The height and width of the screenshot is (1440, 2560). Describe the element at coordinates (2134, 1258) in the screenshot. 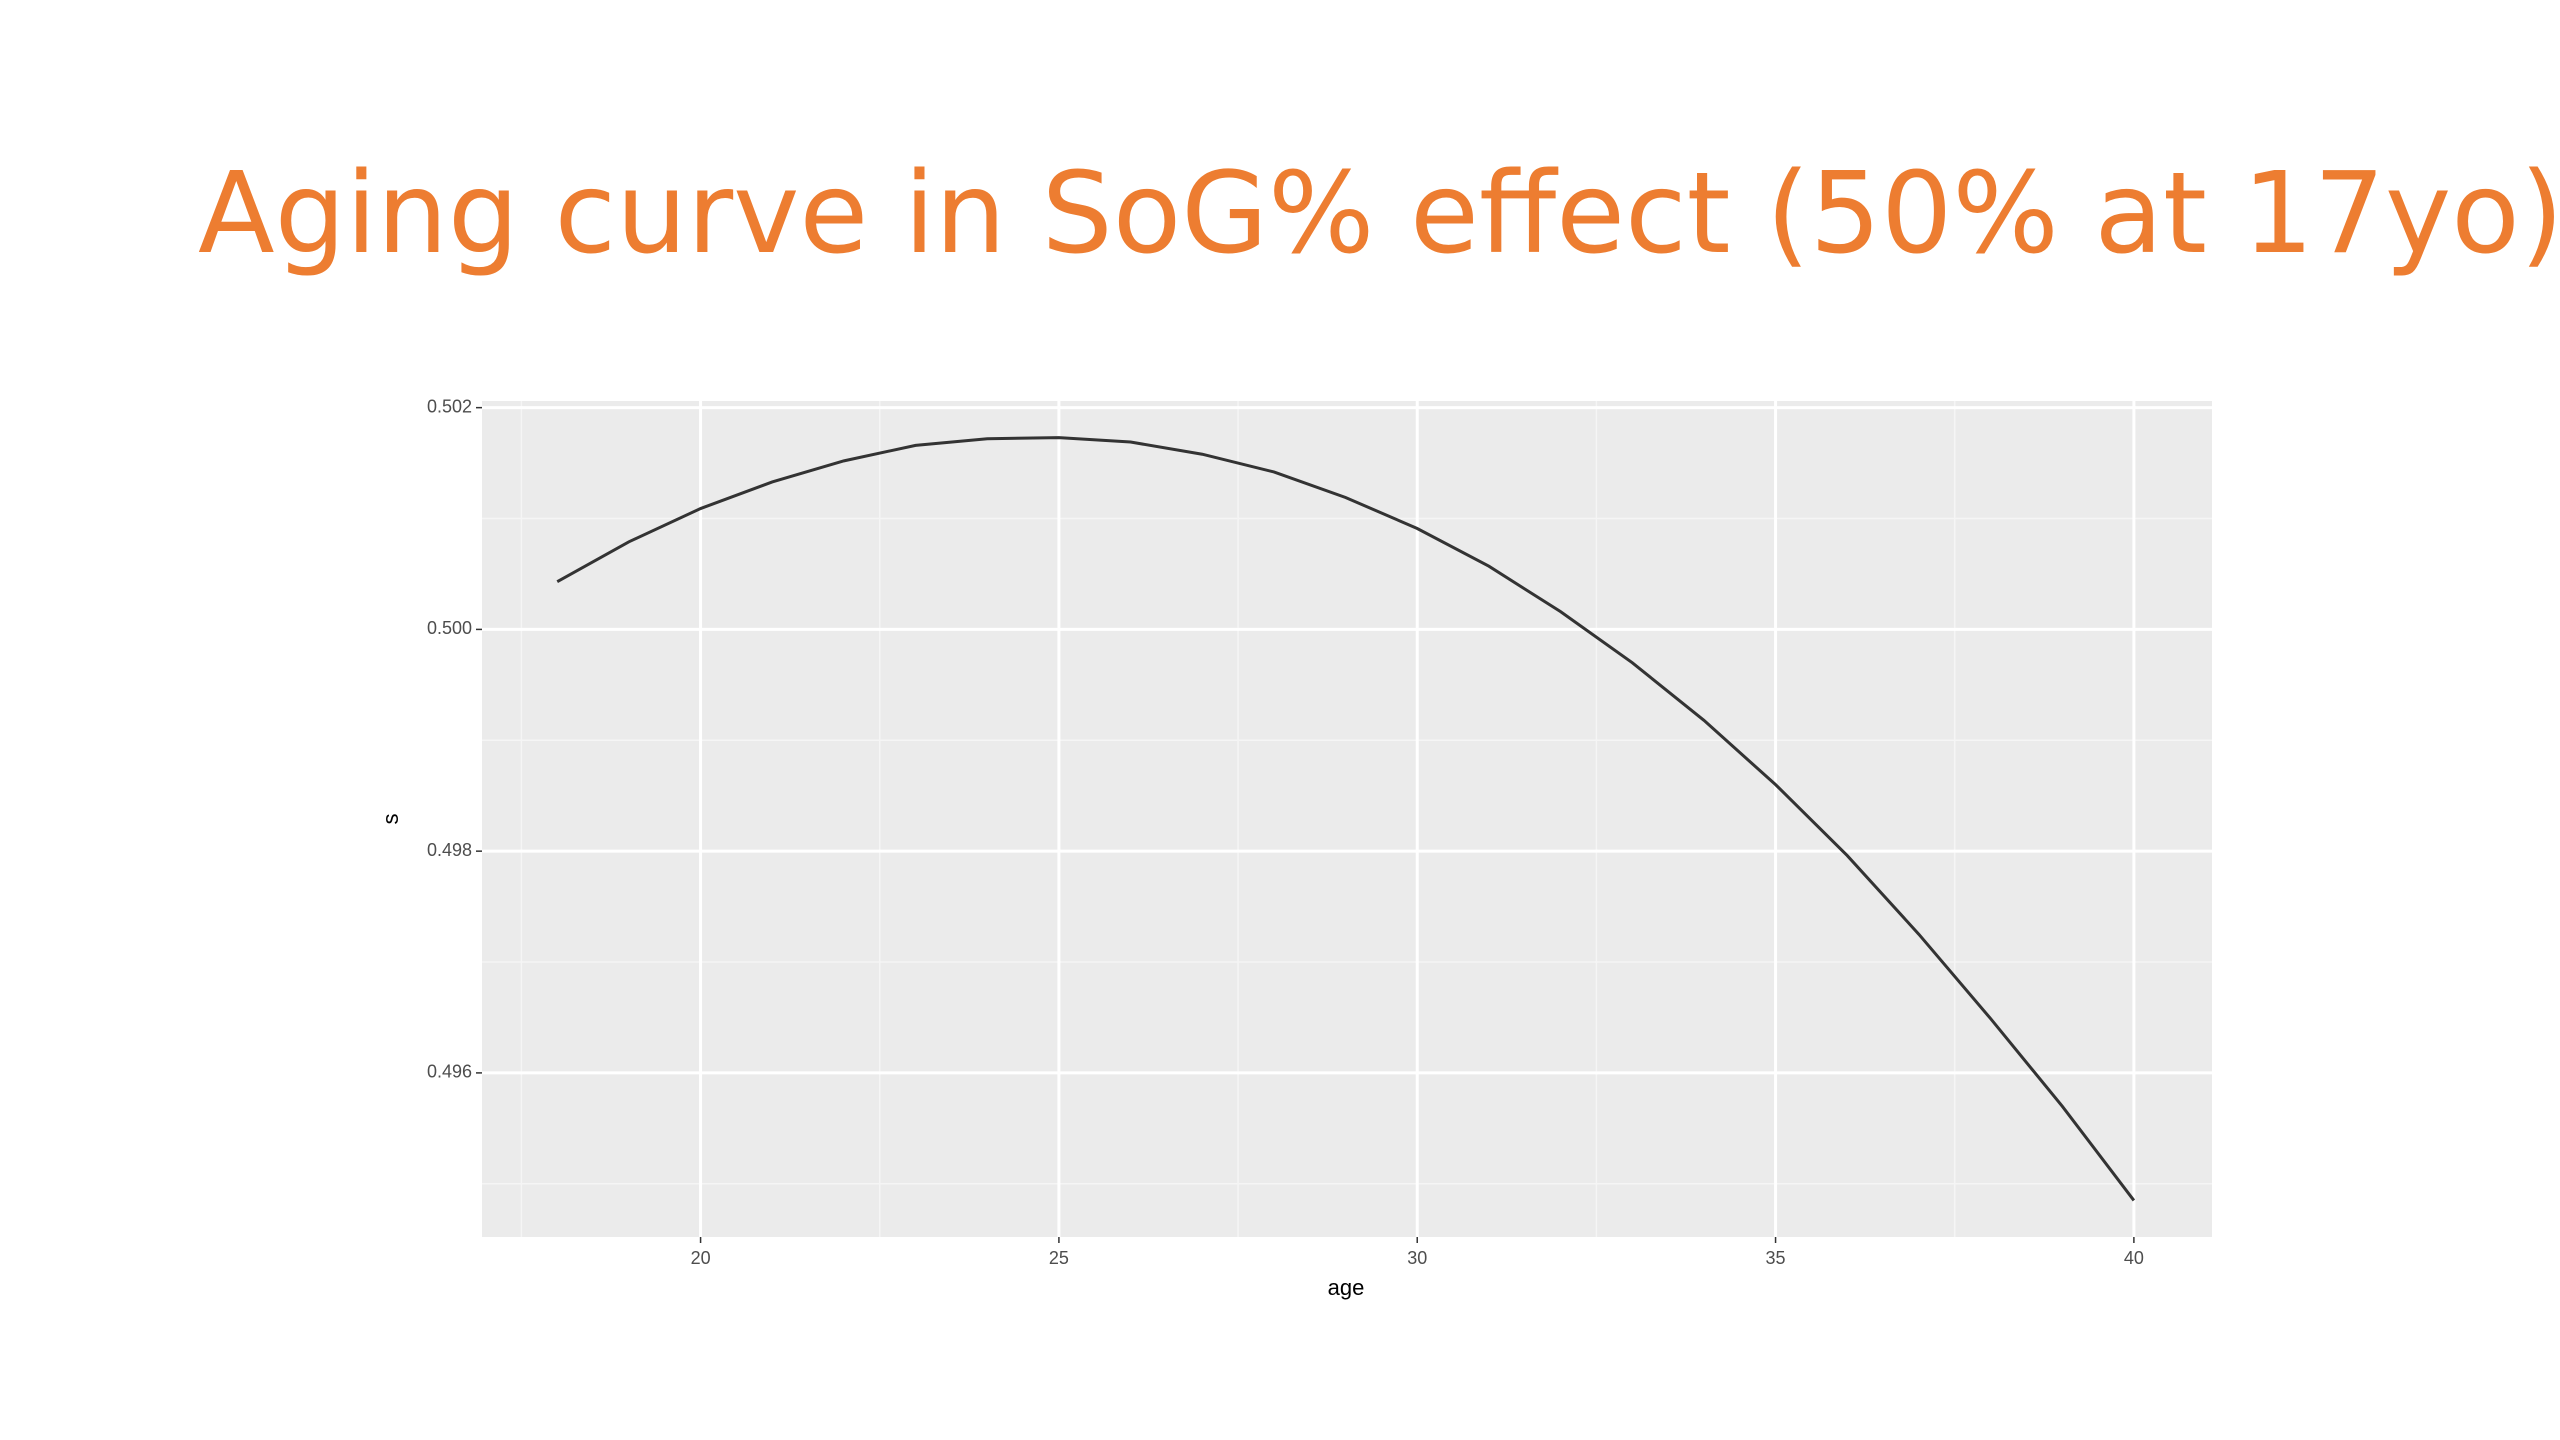

I see `x-tick-label: 40` at that location.